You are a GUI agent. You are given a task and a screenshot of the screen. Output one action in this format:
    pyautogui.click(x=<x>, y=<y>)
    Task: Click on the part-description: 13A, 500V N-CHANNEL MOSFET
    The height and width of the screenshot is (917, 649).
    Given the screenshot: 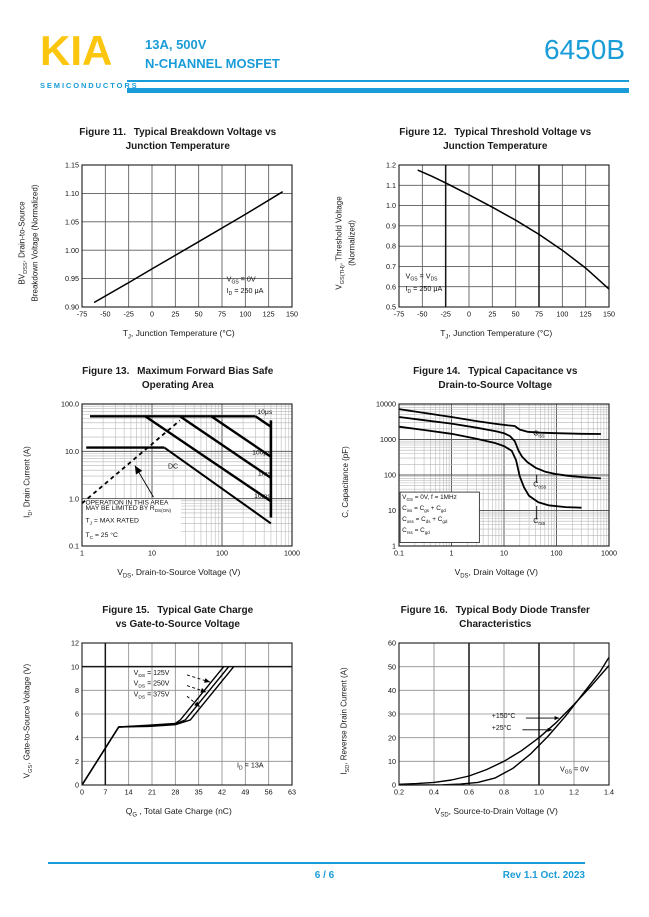 What is the action you would take?
    pyautogui.click(x=212, y=55)
    